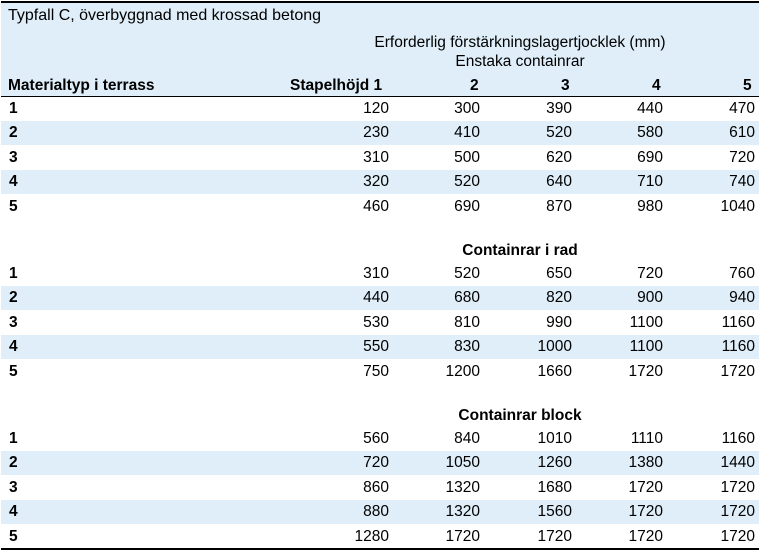 The height and width of the screenshot is (553, 763). What do you see at coordinates (742, 133) in the screenshot?
I see `table-cell: 610` at bounding box center [742, 133].